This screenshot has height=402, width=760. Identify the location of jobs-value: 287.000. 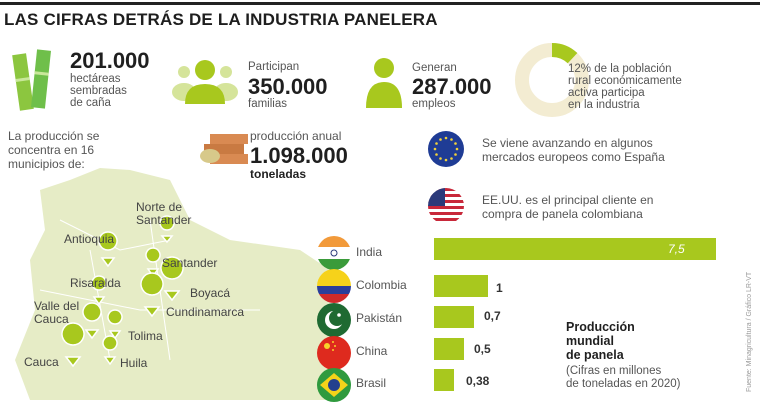
(452, 86).